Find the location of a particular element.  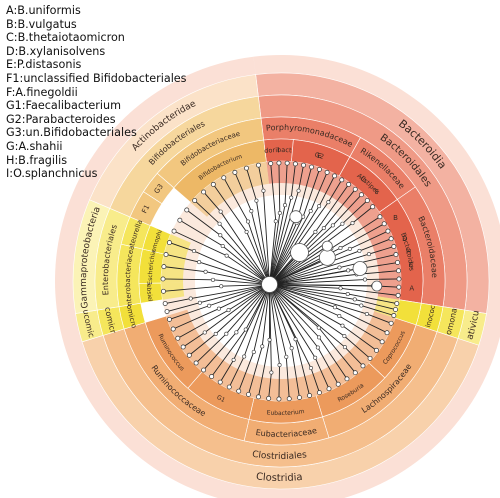

leaf-label-h: H is located at coordinates (408, 252).